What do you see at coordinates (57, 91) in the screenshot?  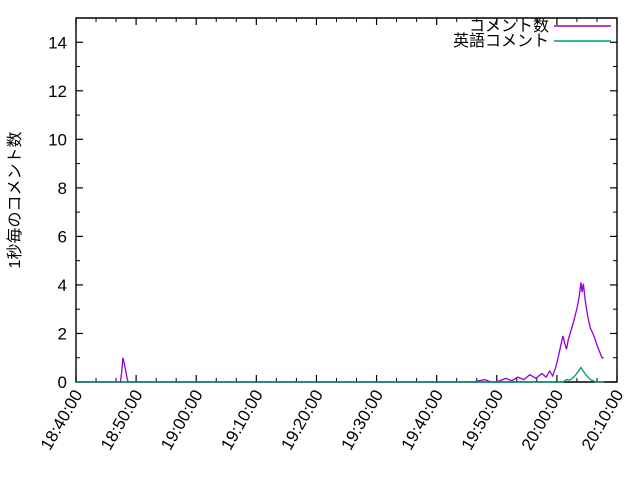 I see `y-tick-label: 12` at bounding box center [57, 91].